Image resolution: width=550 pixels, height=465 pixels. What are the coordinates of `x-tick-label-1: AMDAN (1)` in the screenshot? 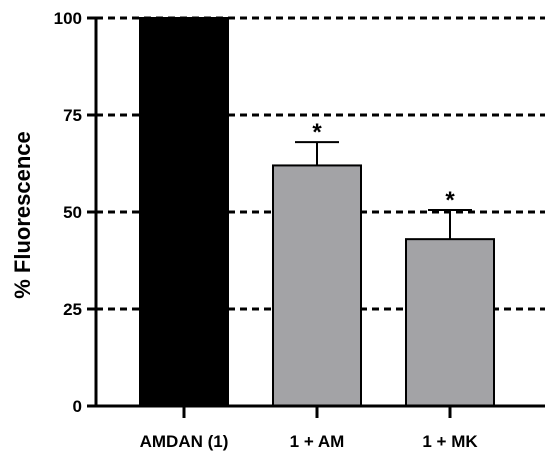 It's located at (184, 441).